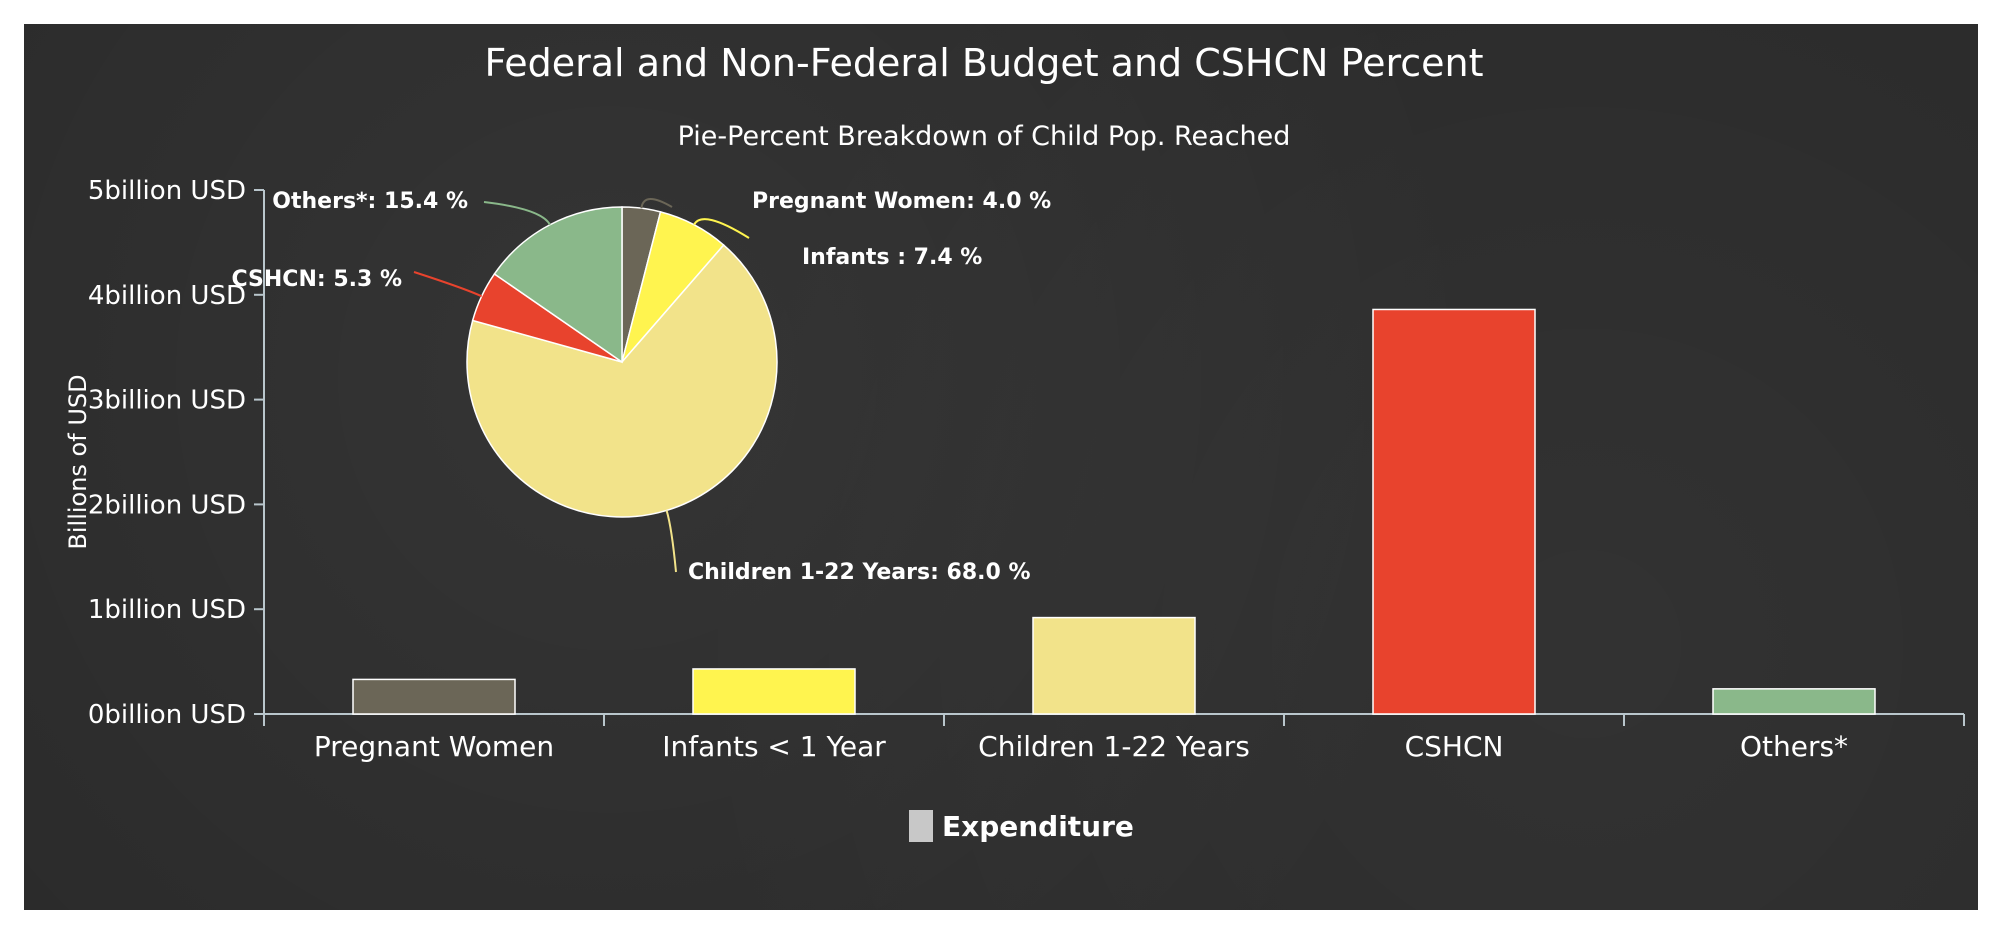 This screenshot has width=2000, height=931. What do you see at coordinates (167, 610) in the screenshot?
I see `y-tick-label: 1billion USD` at bounding box center [167, 610].